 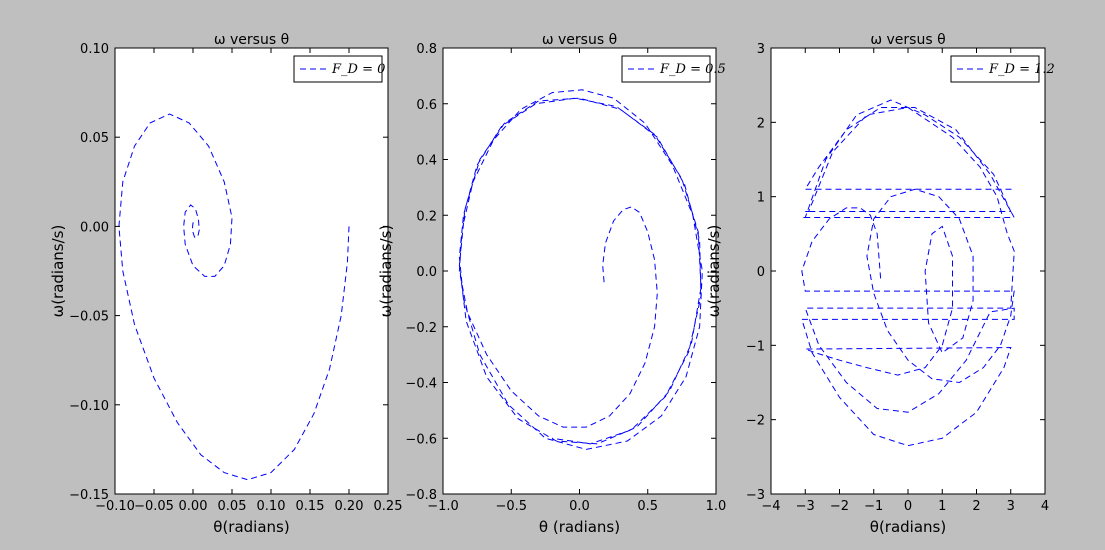 What do you see at coordinates (271, 506) in the screenshot?
I see `x-tick-label: 0.10` at bounding box center [271, 506].